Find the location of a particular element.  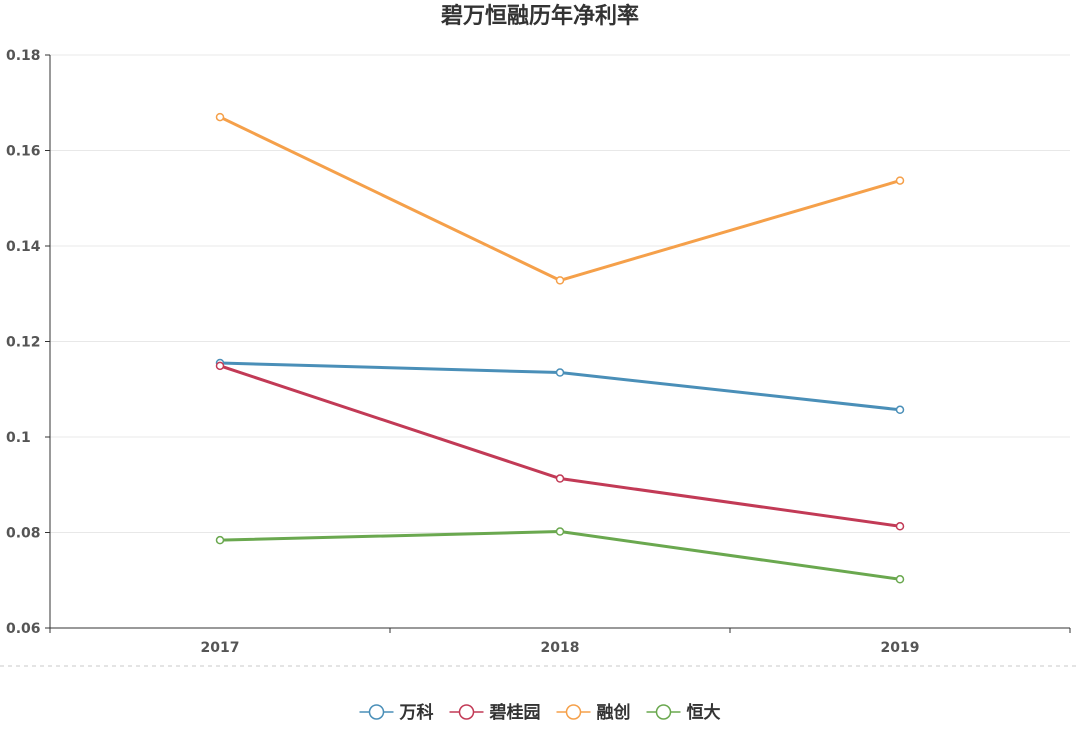

y-tick-label: 0.08 is located at coordinates (23, 534).